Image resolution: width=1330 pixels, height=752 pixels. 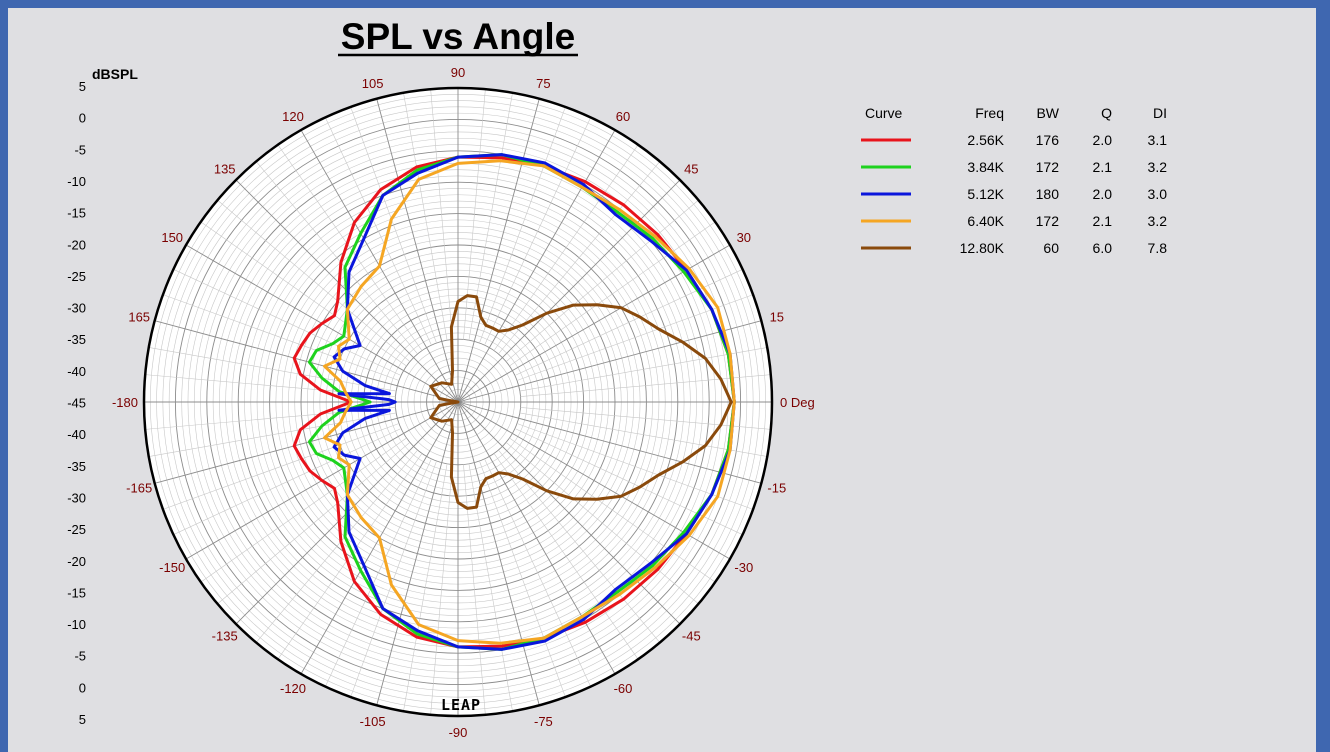 What do you see at coordinates (776, 487) in the screenshot?
I see `angle-tick-label: -15` at bounding box center [776, 487].